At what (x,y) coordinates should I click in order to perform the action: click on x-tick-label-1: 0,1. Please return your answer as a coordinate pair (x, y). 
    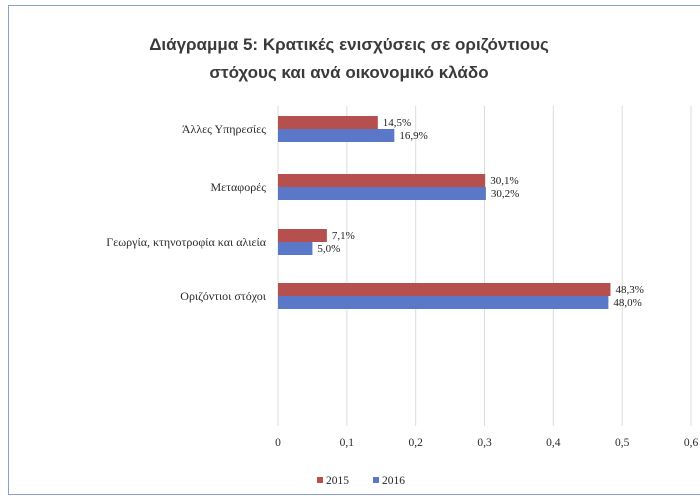
    Looking at the image, I should click on (347, 443).